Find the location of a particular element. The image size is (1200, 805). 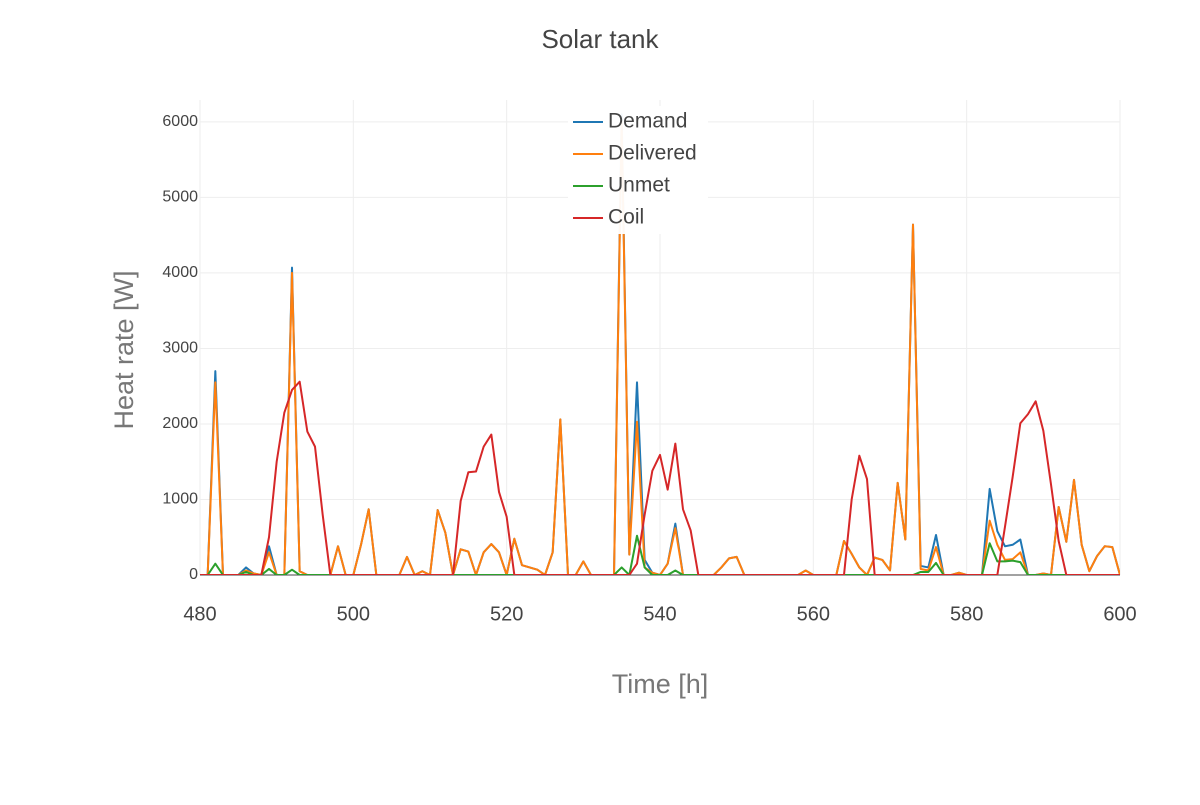

chart-title: Solar tank is located at coordinates (600, 39).